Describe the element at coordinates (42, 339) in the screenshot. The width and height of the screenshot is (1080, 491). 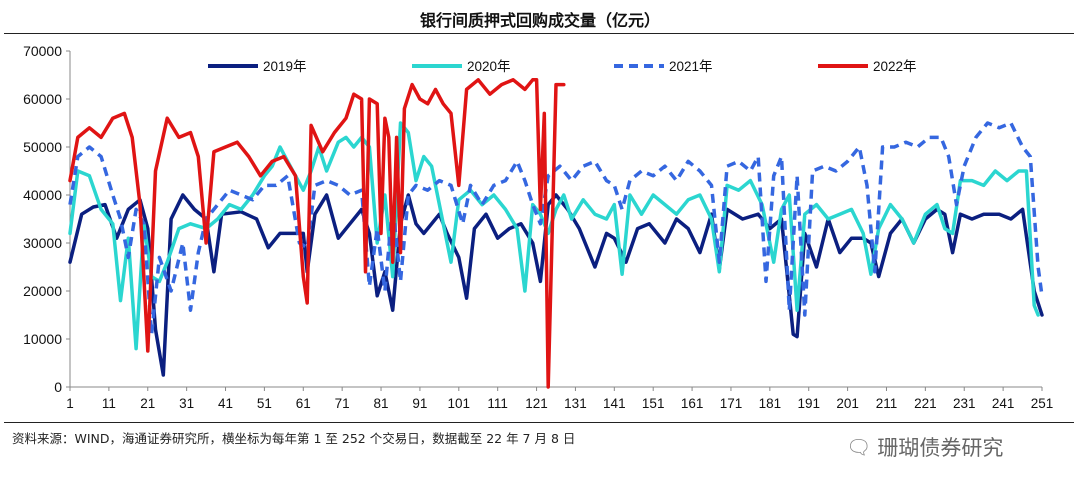
I see `y-tick-label: 10000` at that location.